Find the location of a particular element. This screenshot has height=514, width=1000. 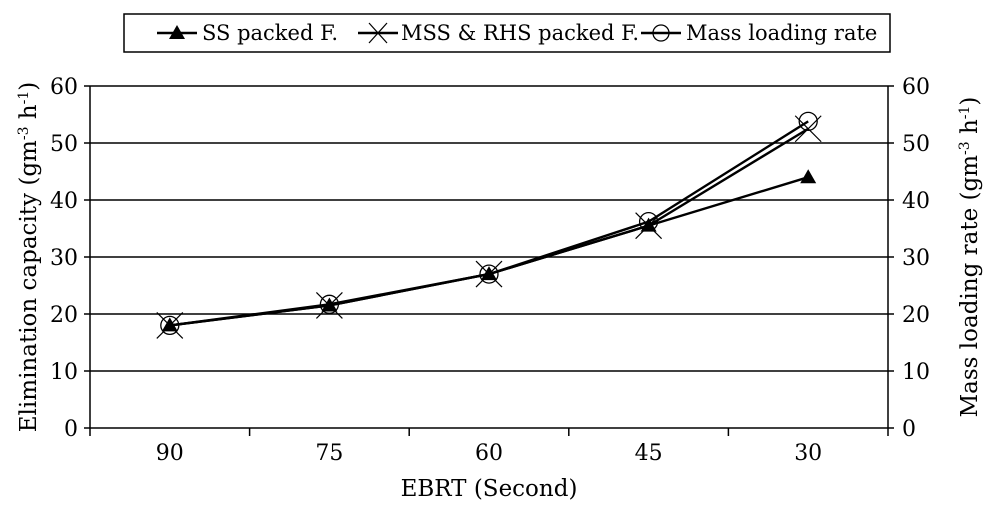

x-tick-label-30: 30 is located at coordinates (808, 453).